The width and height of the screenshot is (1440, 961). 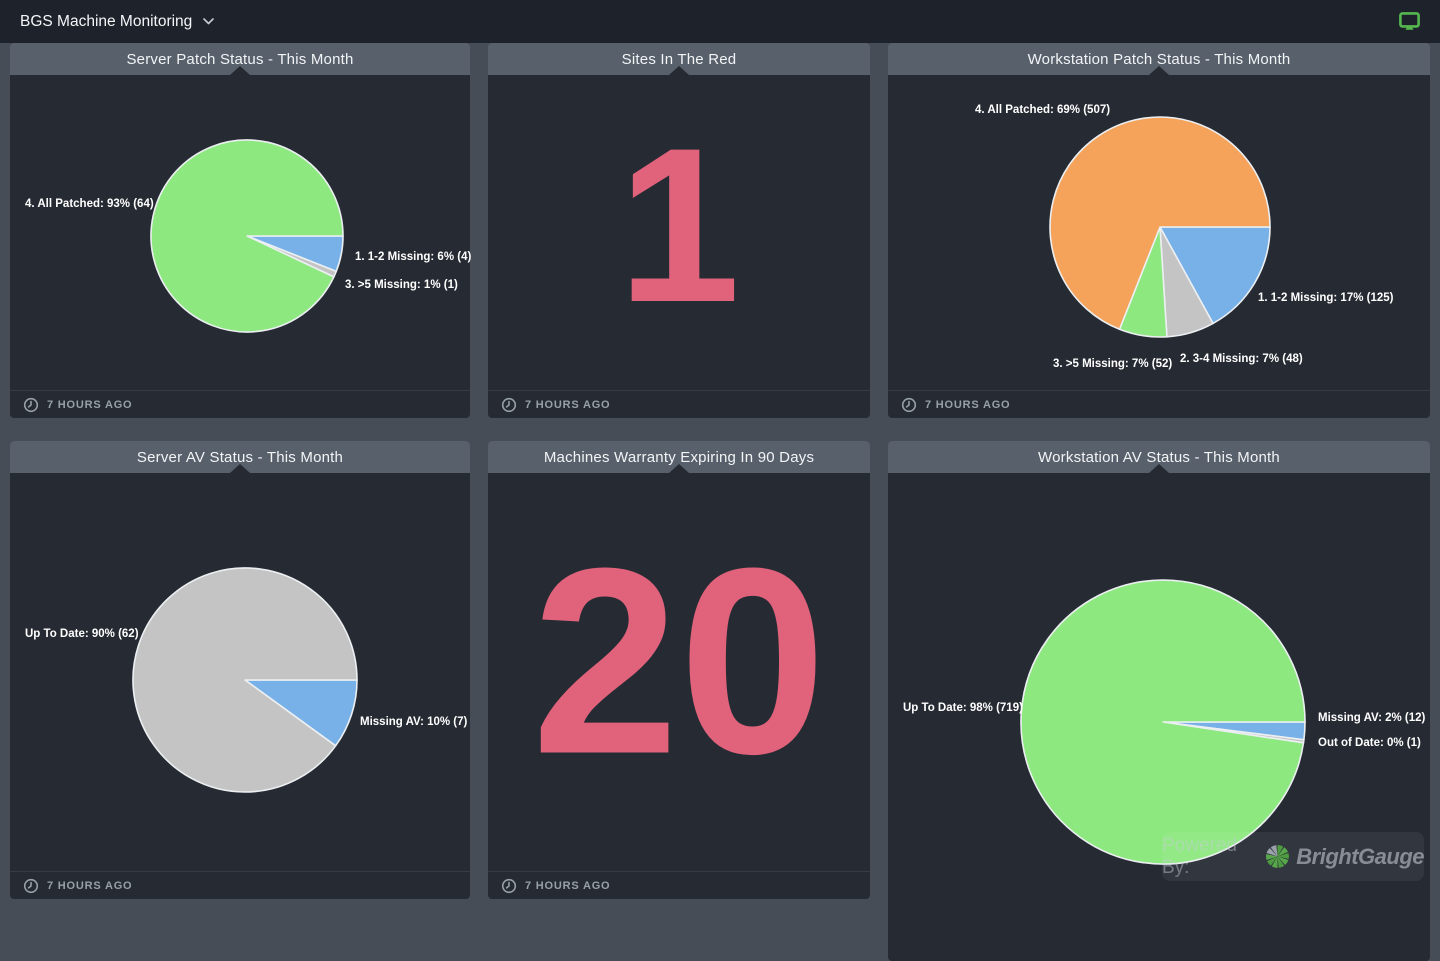 What do you see at coordinates (1372, 718) in the screenshot?
I see `pie-label: Missing AV: 2% (12)` at bounding box center [1372, 718].